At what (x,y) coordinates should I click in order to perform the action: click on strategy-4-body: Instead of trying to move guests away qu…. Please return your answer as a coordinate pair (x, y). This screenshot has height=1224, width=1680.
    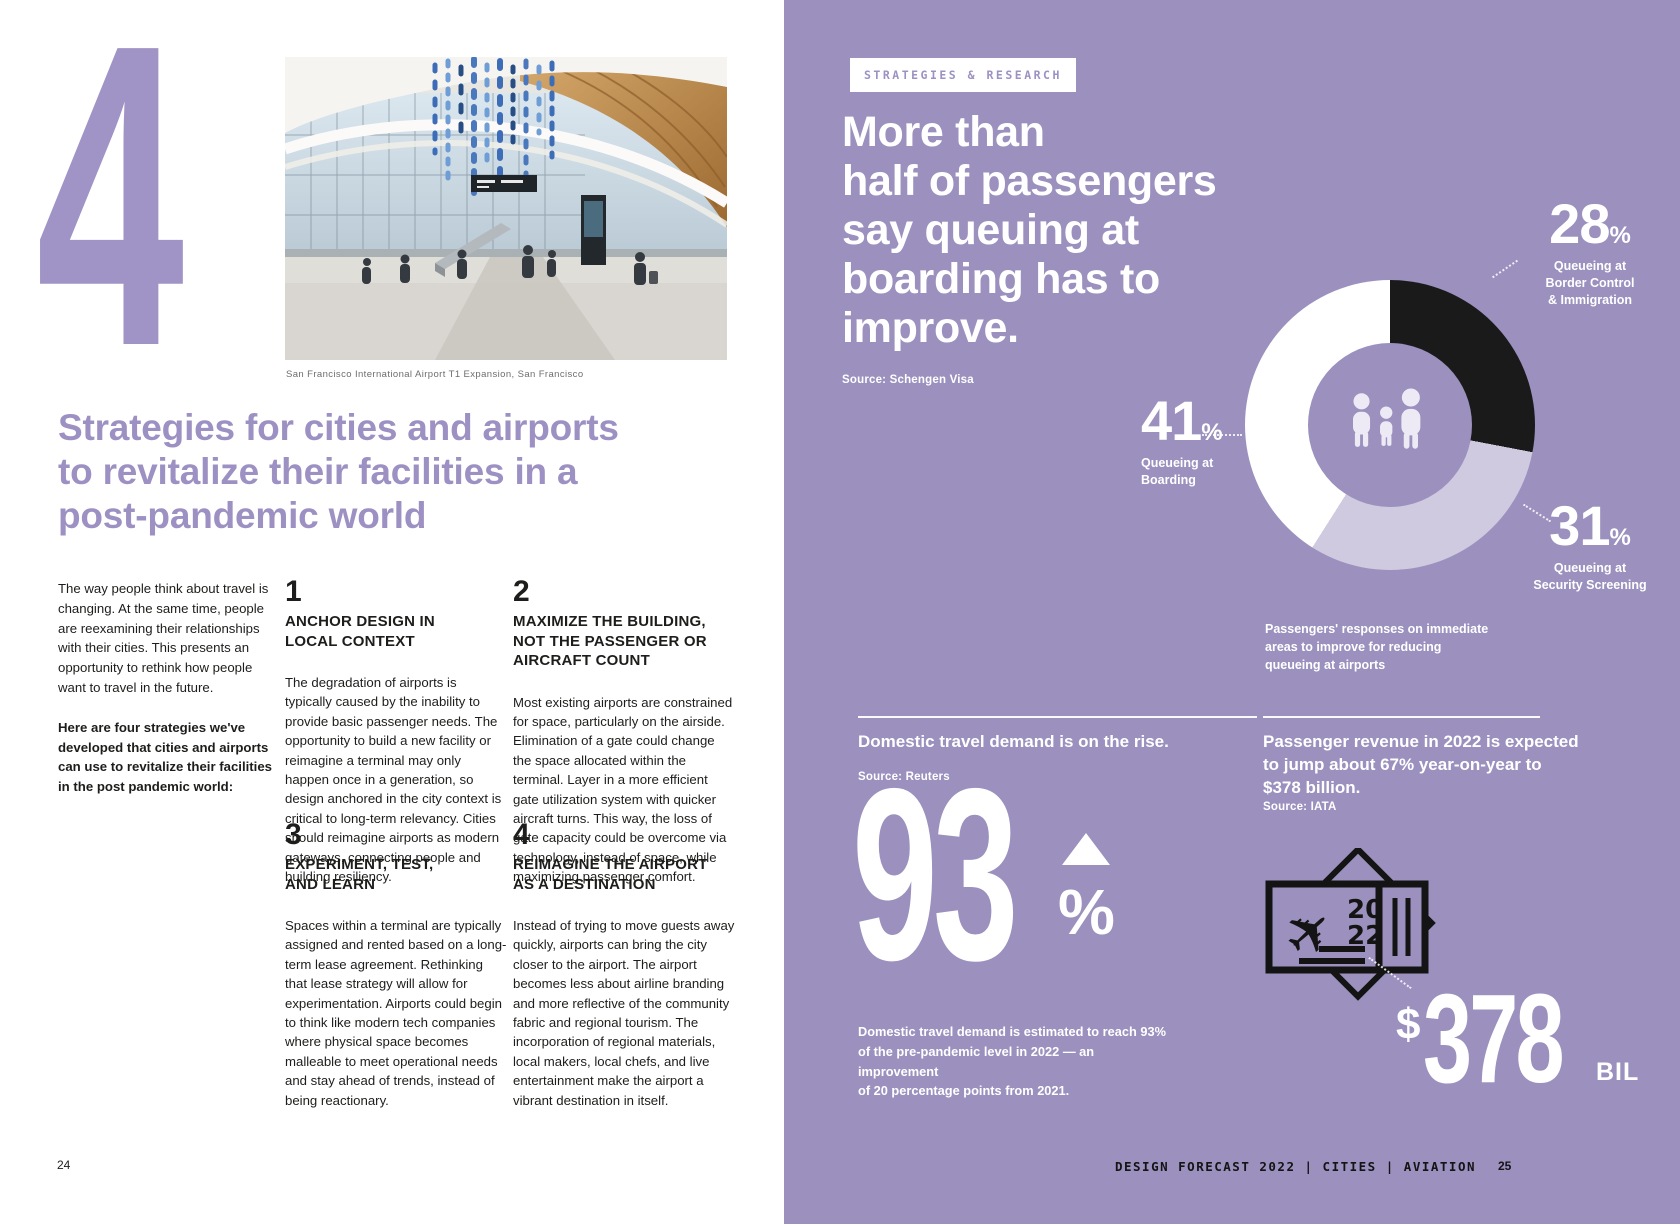
    Looking at the image, I should click on (624, 1013).